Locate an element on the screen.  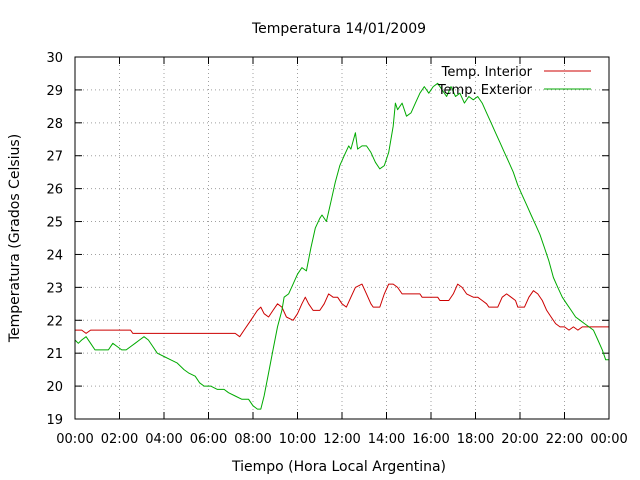
x-tick-label: 10:00 is located at coordinates (297, 439).